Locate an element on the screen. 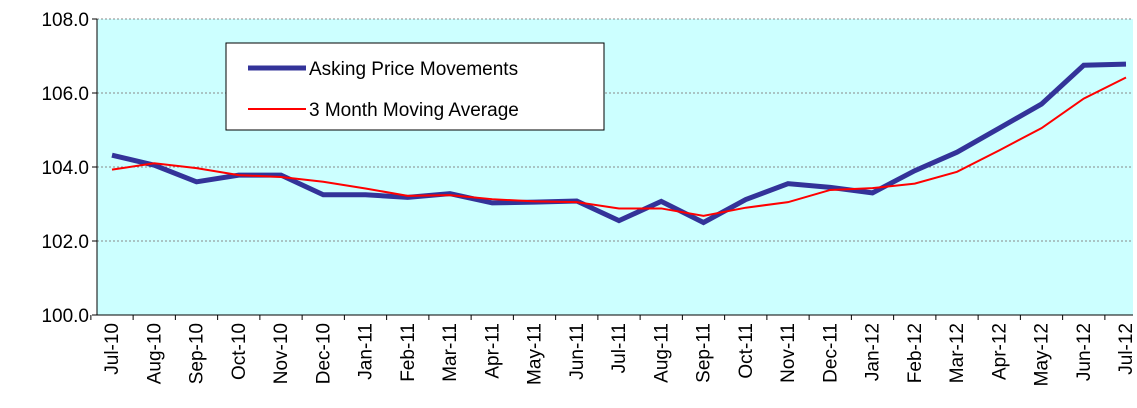 The width and height of the screenshot is (1137, 408). legend-label: 3 Month Moving Average is located at coordinates (414, 110).